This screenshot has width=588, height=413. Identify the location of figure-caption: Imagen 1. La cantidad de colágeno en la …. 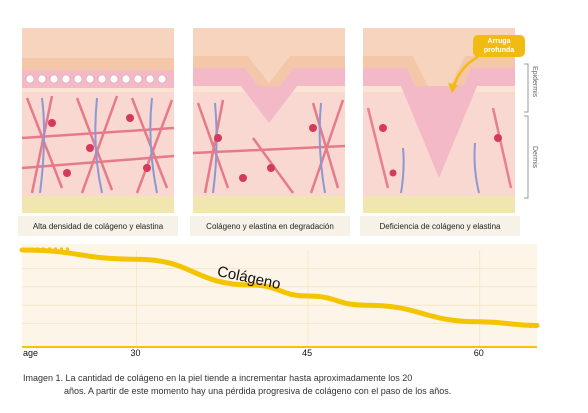
(300, 385).